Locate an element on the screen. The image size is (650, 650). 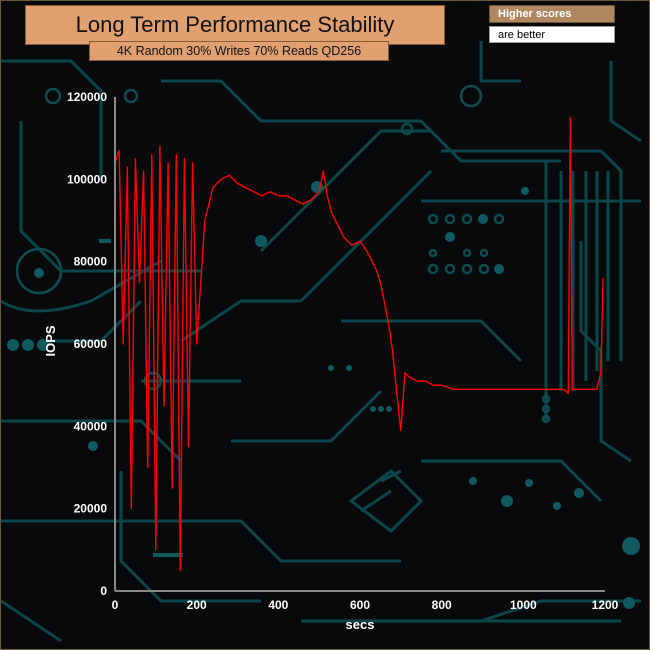
x-tick-label: 400 is located at coordinates (278, 605).